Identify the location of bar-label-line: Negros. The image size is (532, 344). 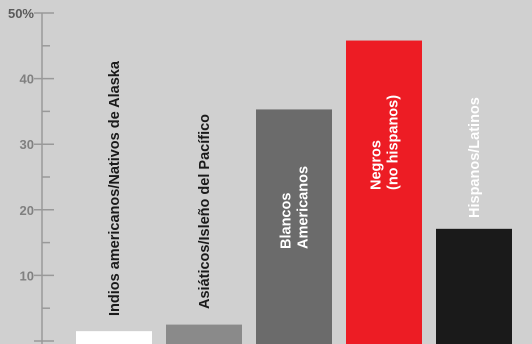
(377, 165).